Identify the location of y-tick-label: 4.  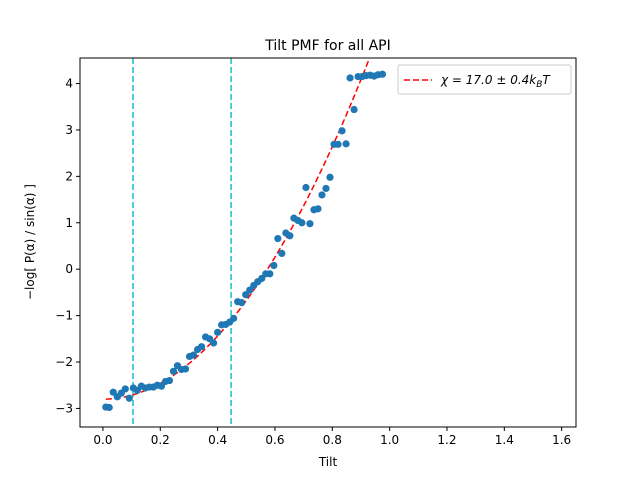
(69, 84).